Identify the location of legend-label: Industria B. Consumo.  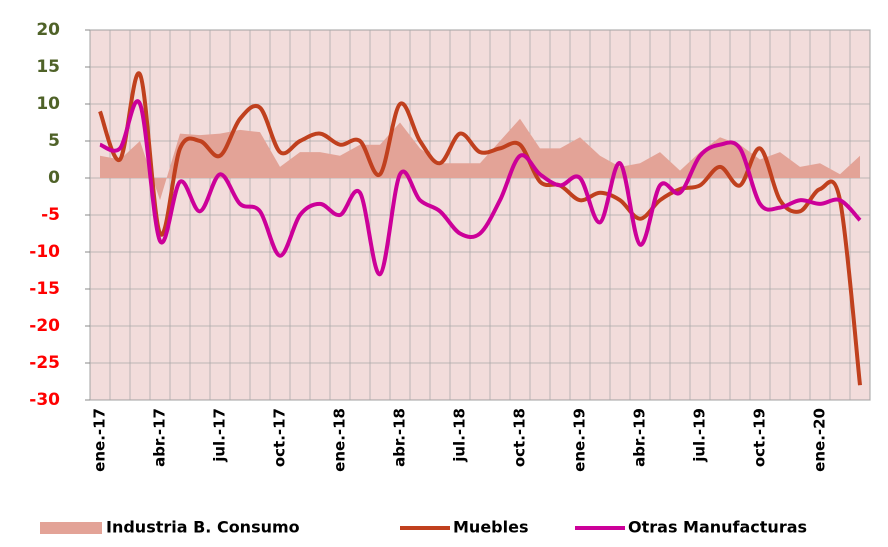
(203, 527).